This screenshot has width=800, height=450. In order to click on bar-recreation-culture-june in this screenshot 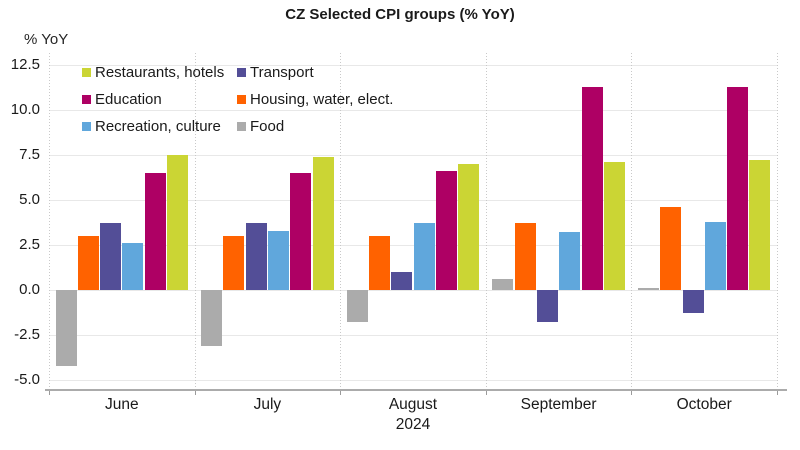, I will do `click(133, 266)`.